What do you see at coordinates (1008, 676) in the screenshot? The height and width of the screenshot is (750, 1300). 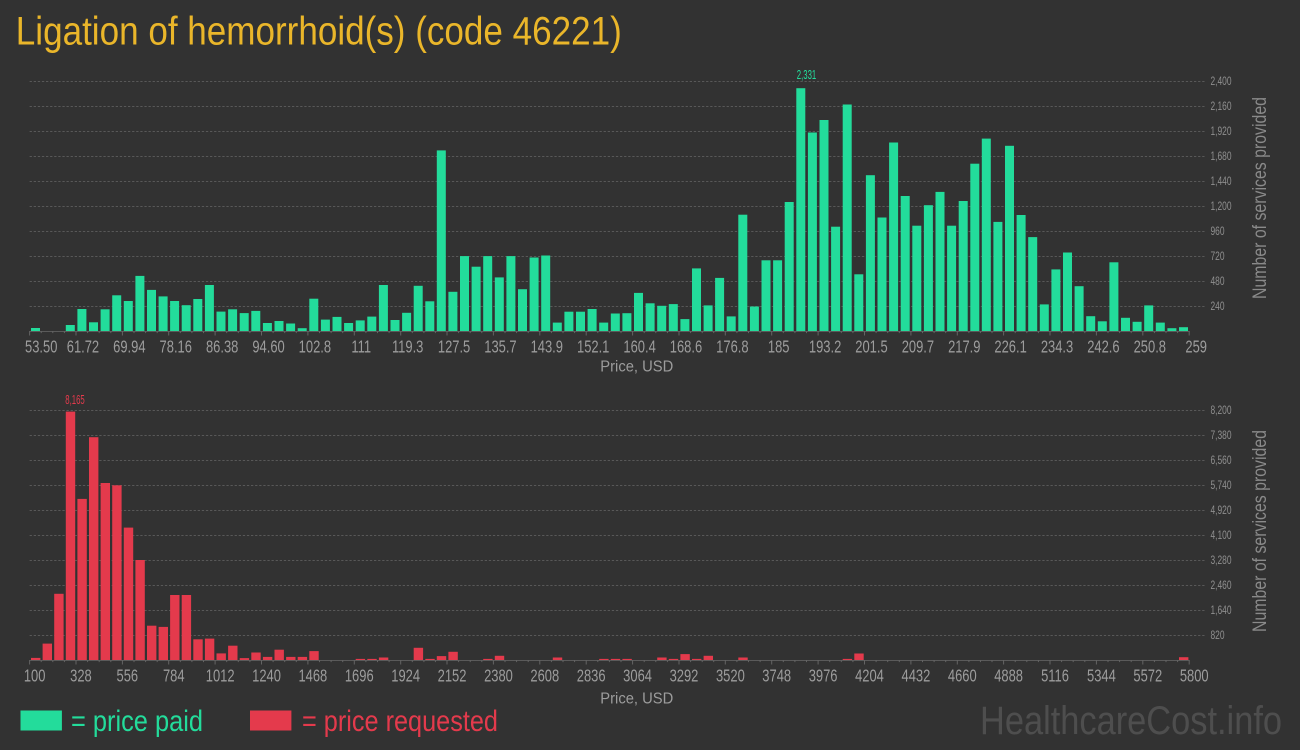 I see `svg-text: 4888` at bounding box center [1008, 676].